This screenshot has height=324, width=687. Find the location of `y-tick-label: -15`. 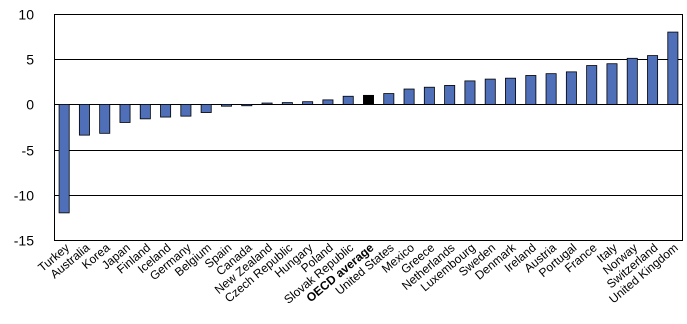

y-tick-label: -15 is located at coordinates (24, 241).